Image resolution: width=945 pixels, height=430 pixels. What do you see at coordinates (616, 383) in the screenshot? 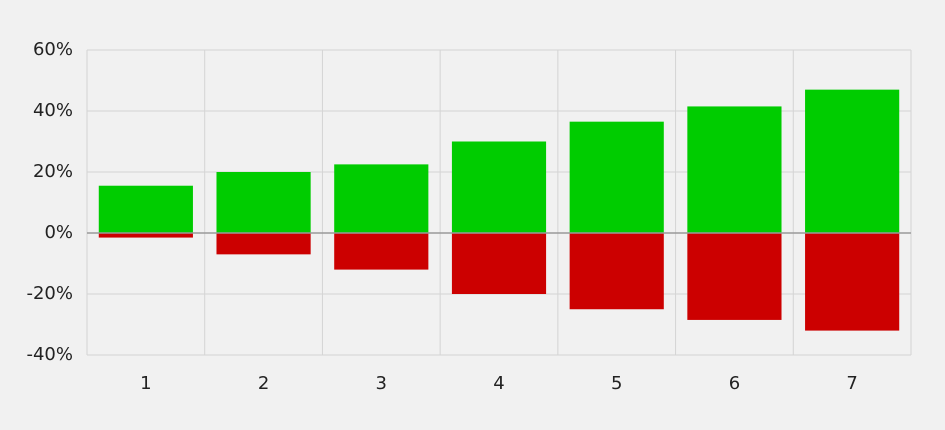
I see `x-tick-label: 5` at bounding box center [616, 383].